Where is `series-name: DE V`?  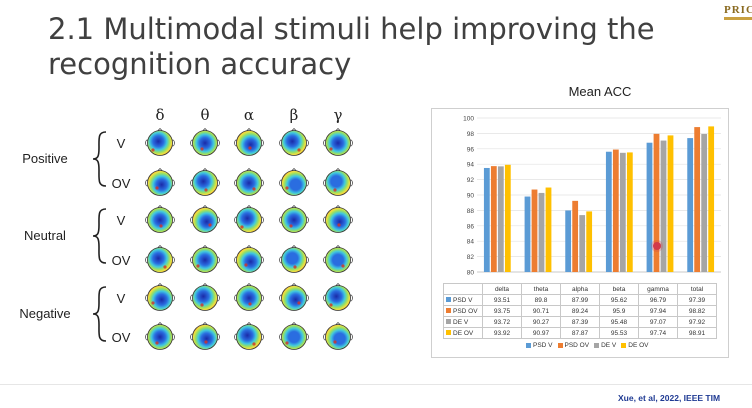 series-name: DE V is located at coordinates (461, 322).